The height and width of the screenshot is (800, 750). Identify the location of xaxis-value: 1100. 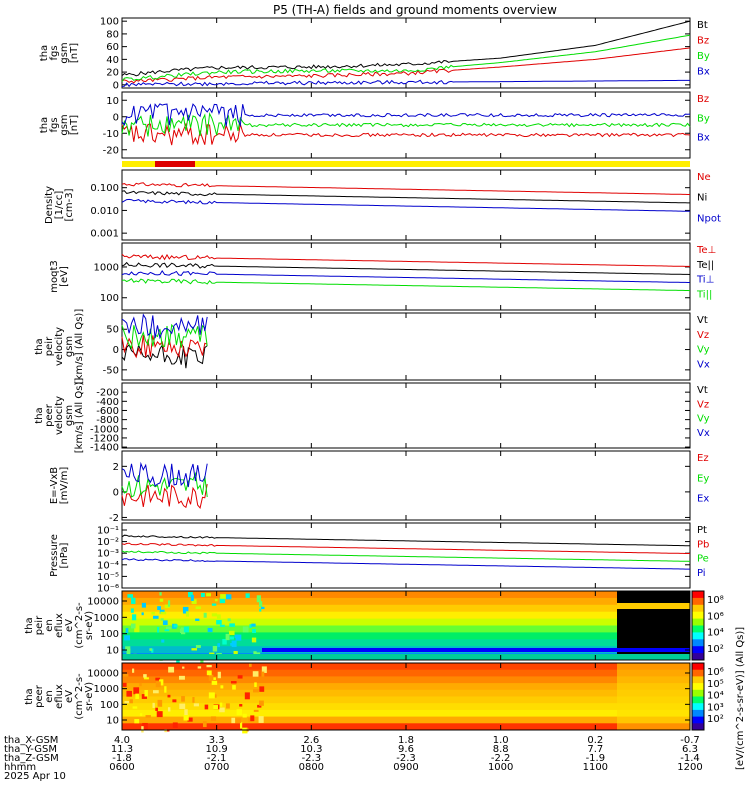
(595, 767).